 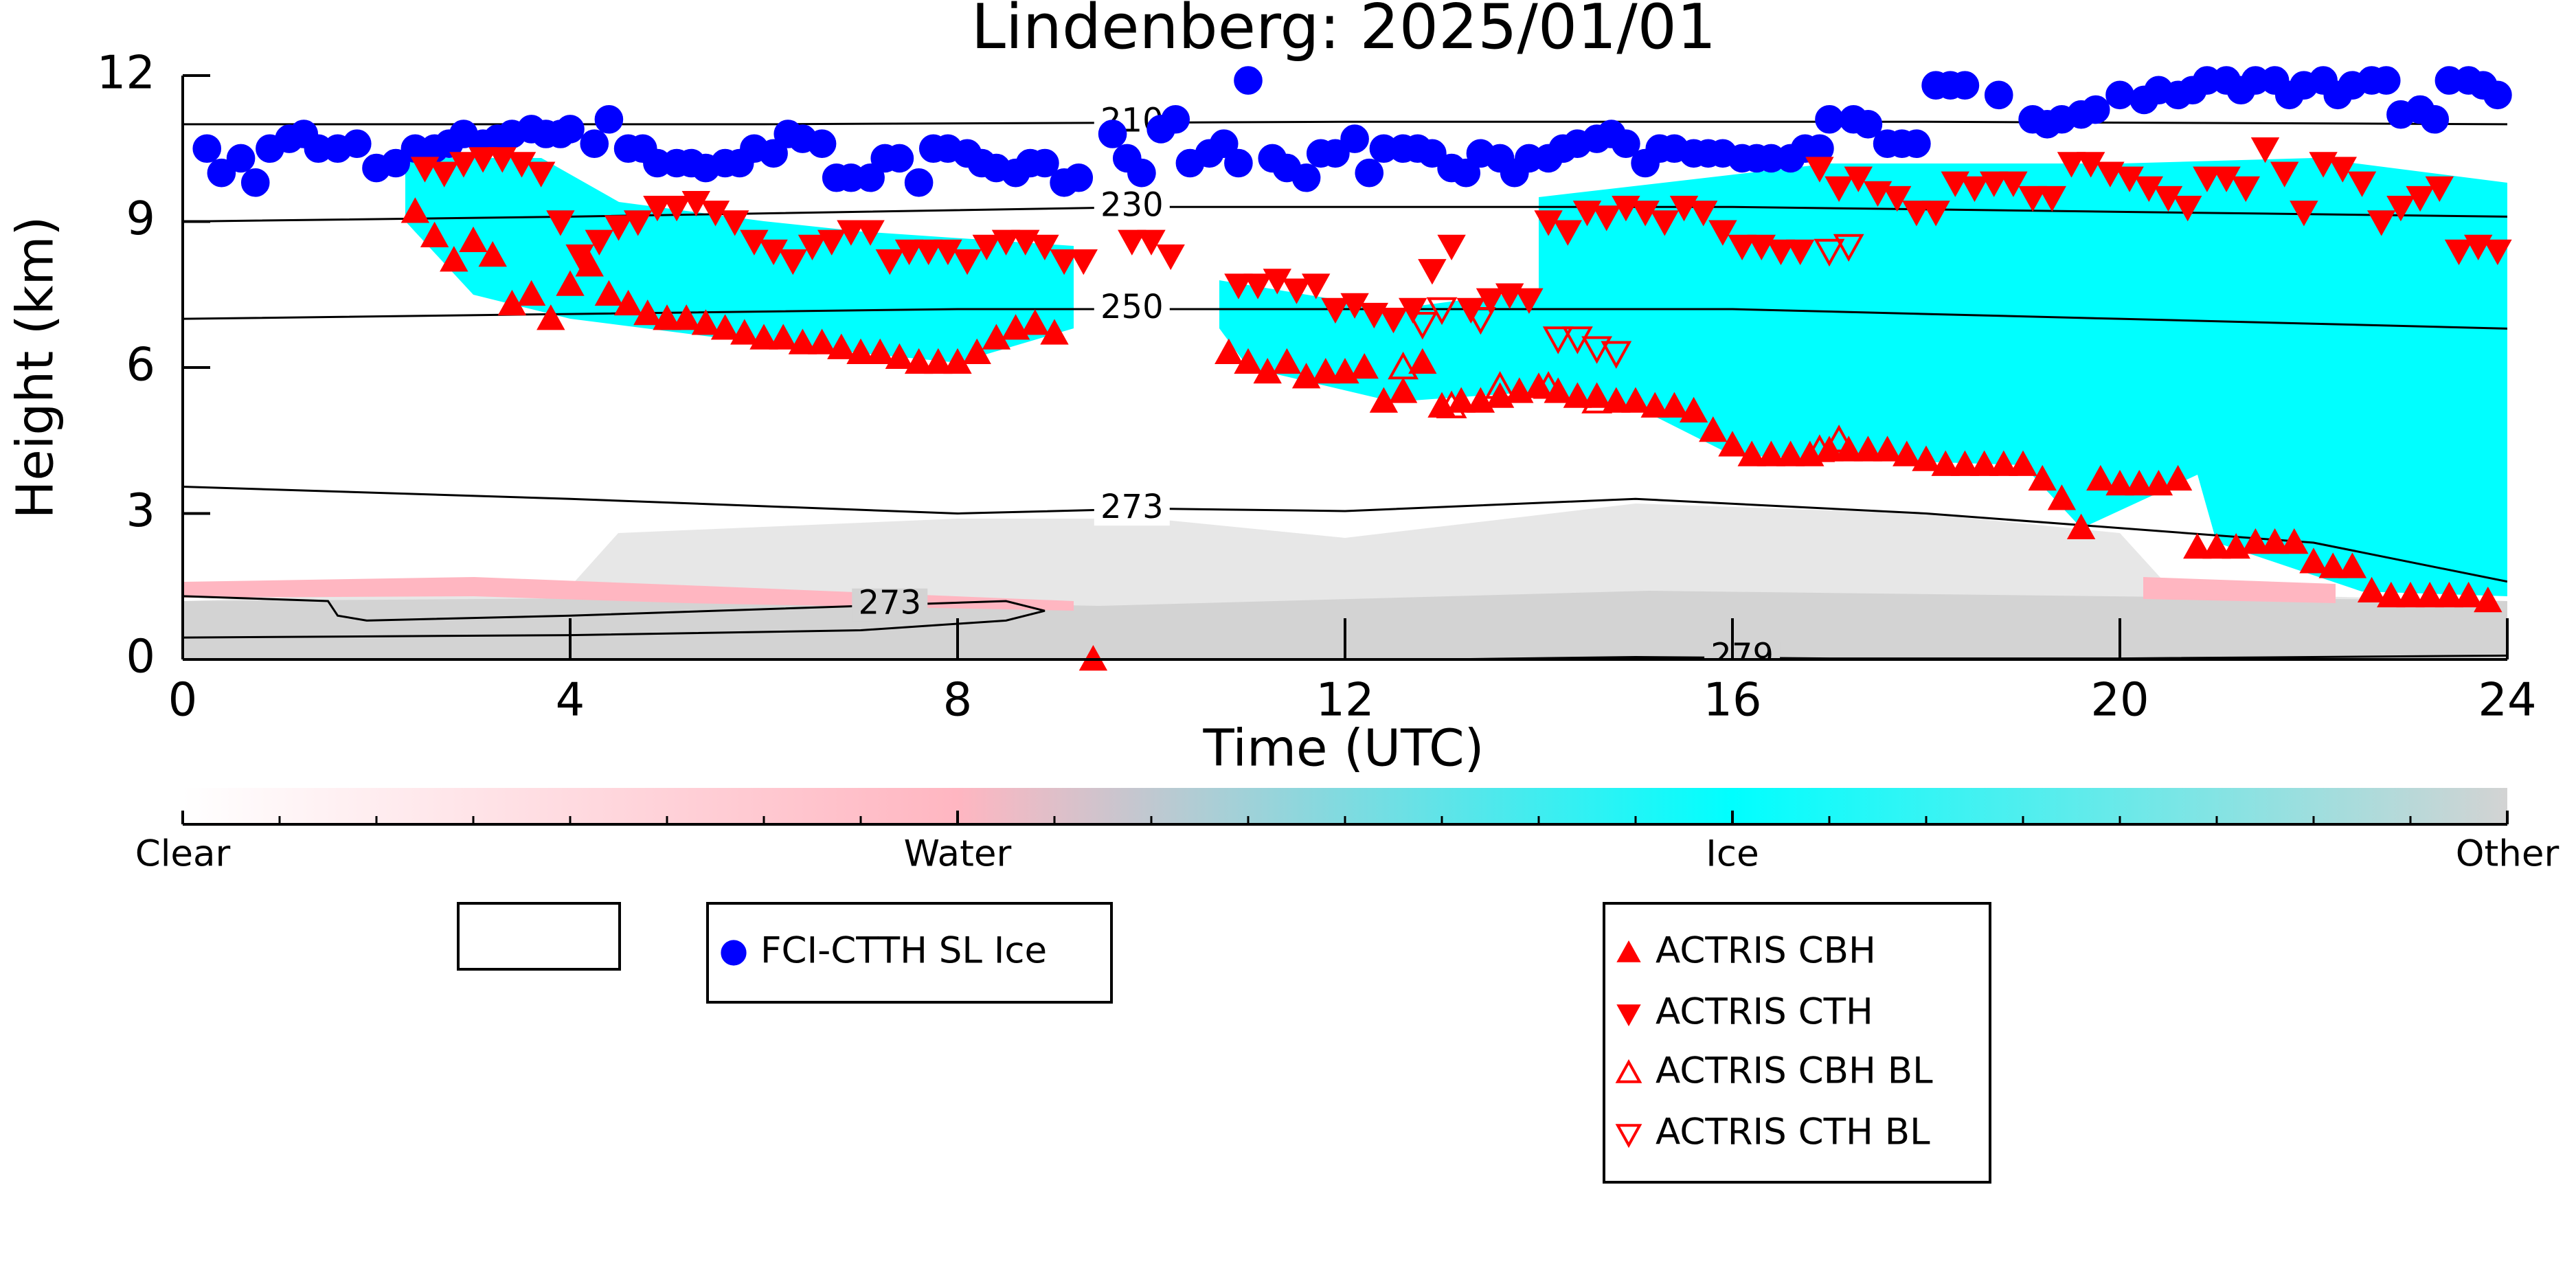 What do you see at coordinates (1132, 507) in the screenshot?
I see `contour-label: 273` at bounding box center [1132, 507].